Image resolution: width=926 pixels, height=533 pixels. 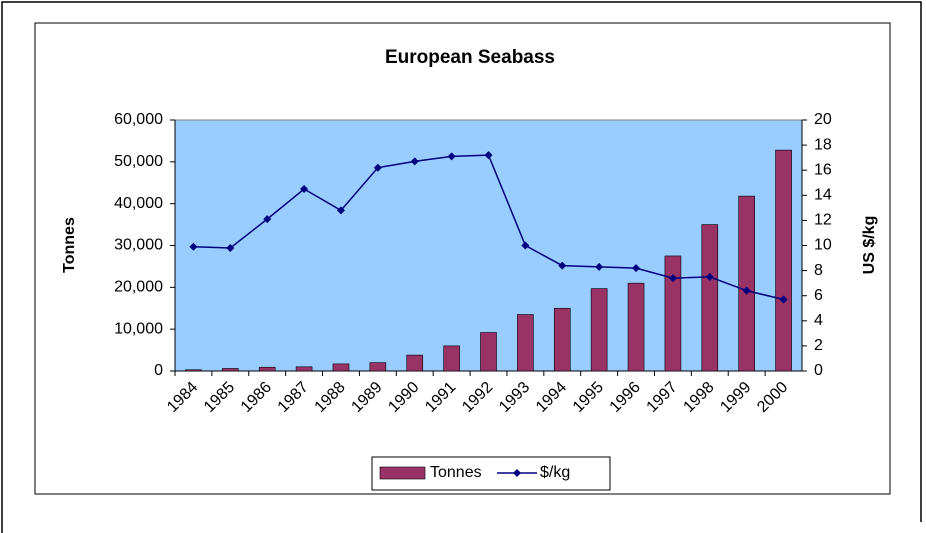 I want to click on y2-tick-label: 4, so click(x=818, y=320).